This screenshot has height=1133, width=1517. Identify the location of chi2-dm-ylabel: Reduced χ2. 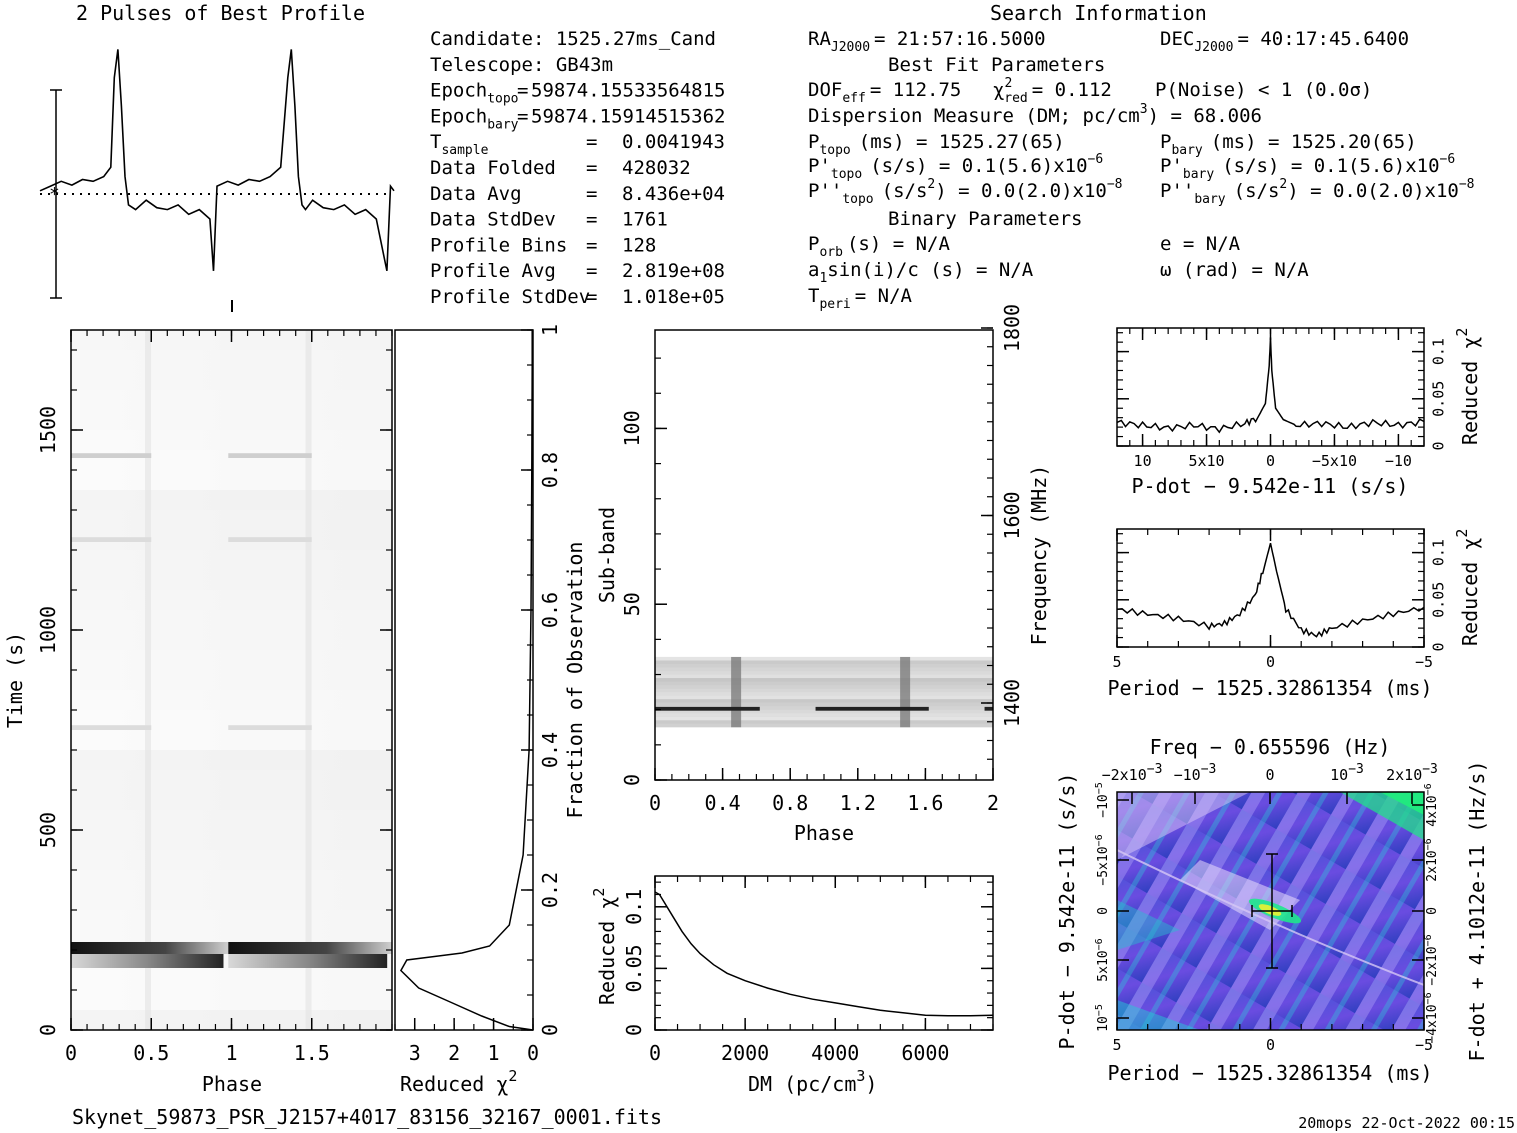
(604, 946).